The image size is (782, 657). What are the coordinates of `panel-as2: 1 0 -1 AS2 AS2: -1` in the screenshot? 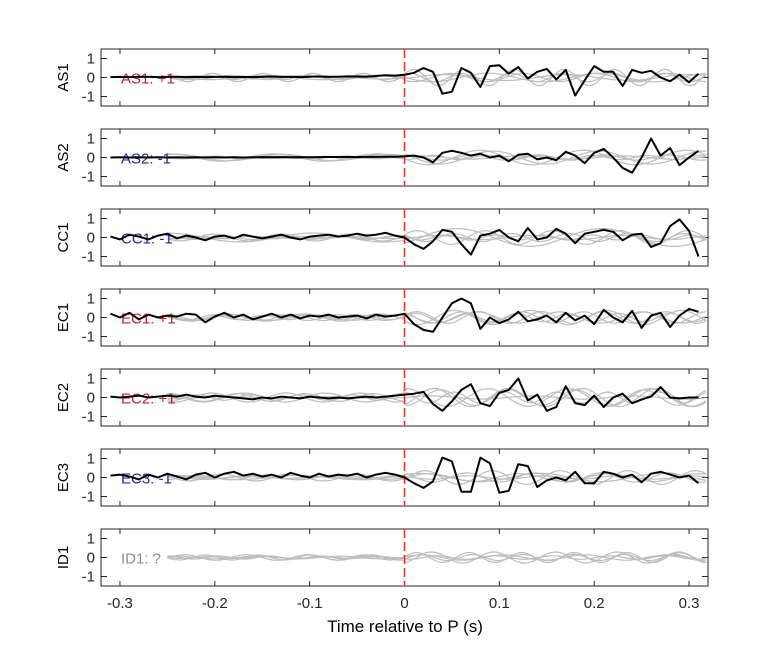 It's located at (382, 157).